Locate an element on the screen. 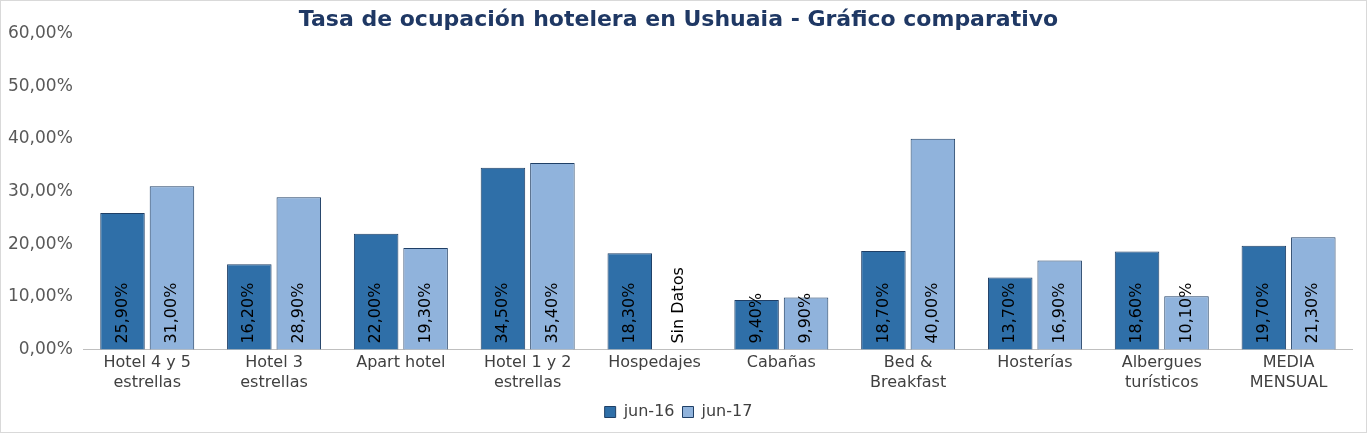  data-label: 9,40% is located at coordinates (755, 318).